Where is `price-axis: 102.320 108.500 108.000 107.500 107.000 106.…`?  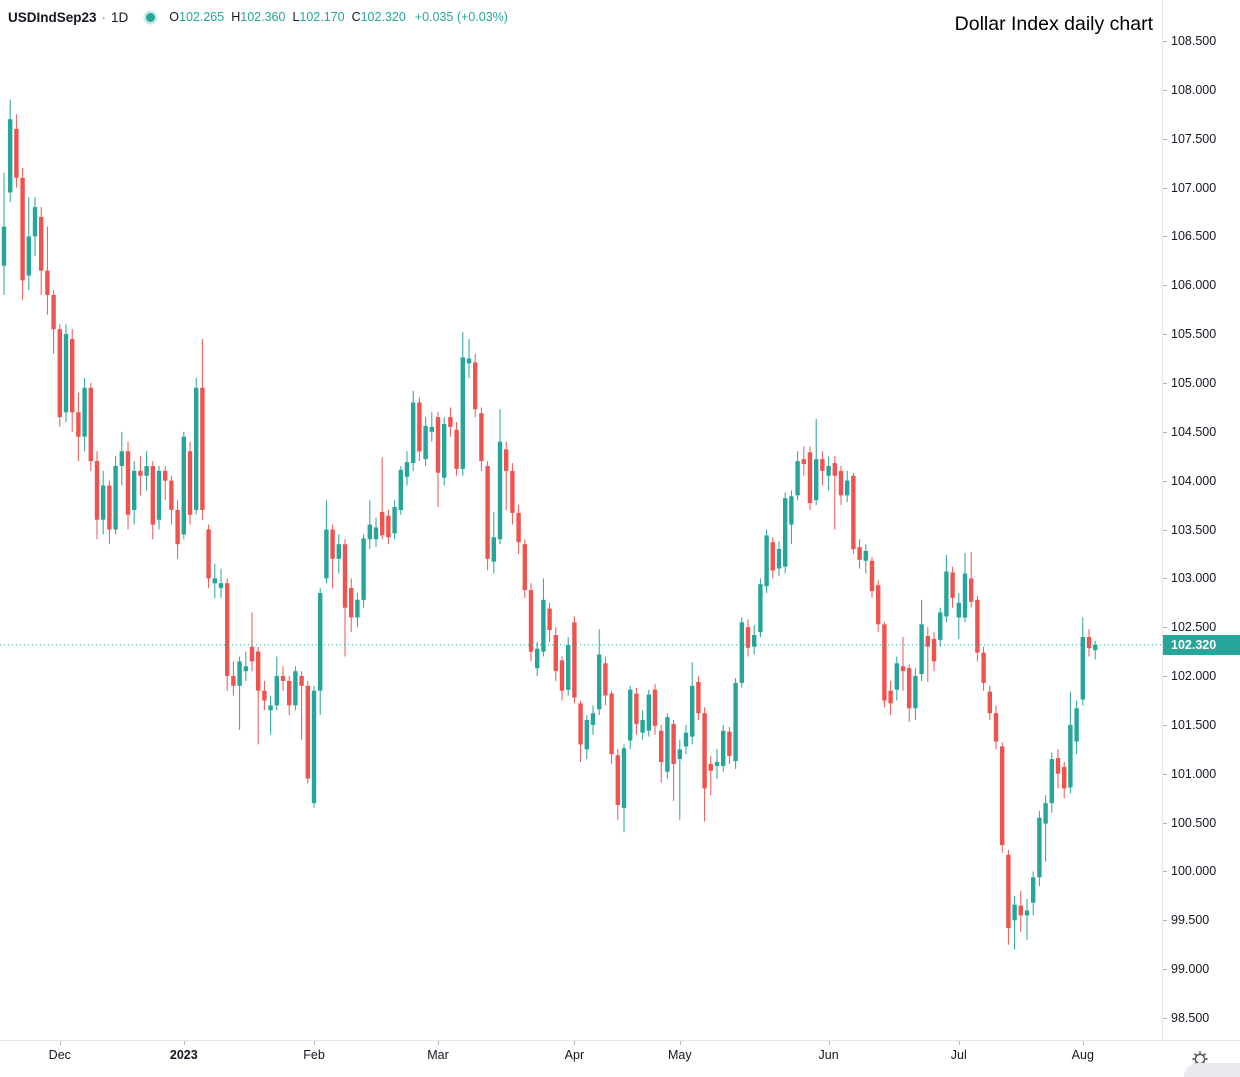
price-axis: 102.320 108.500 108.000 107.500 107.000 106.… is located at coordinates (1201, 520).